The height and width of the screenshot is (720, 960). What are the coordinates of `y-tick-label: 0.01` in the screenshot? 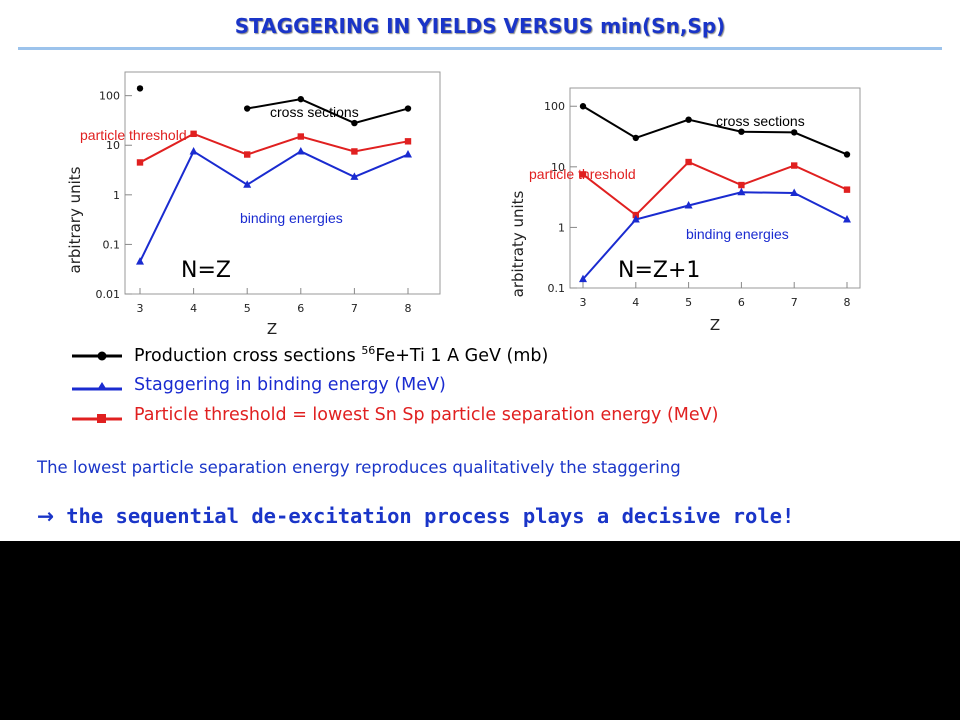 It's located at (108, 294).